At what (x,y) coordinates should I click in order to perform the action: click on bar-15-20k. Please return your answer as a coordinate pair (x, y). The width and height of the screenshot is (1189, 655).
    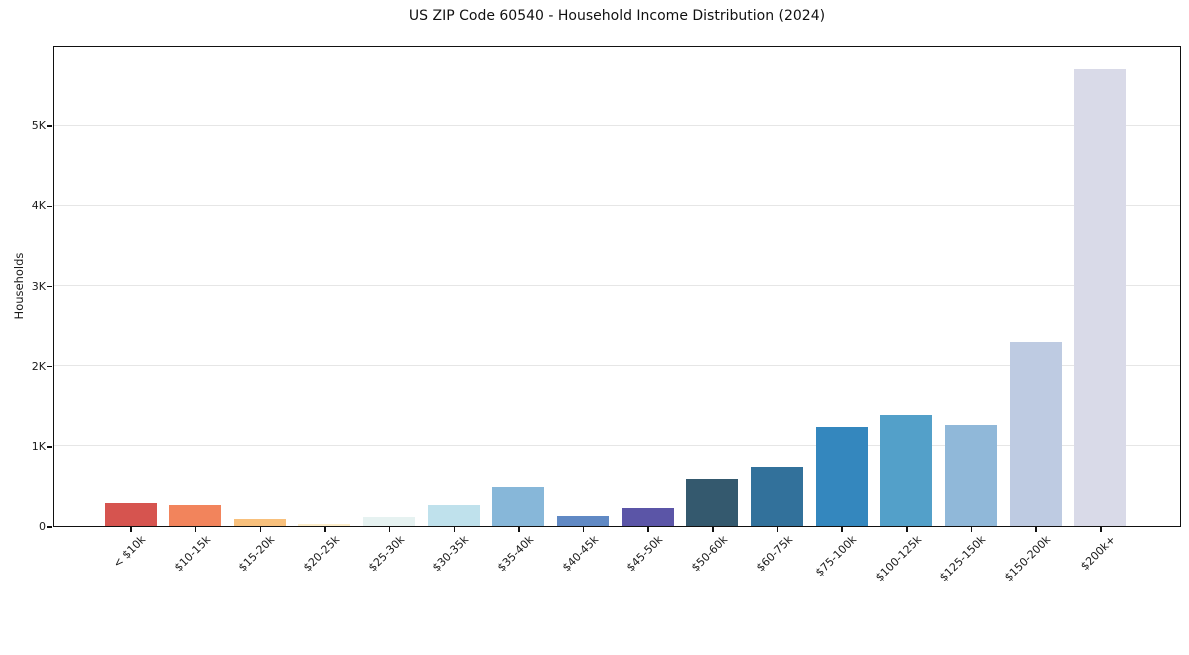
    Looking at the image, I should click on (259, 522).